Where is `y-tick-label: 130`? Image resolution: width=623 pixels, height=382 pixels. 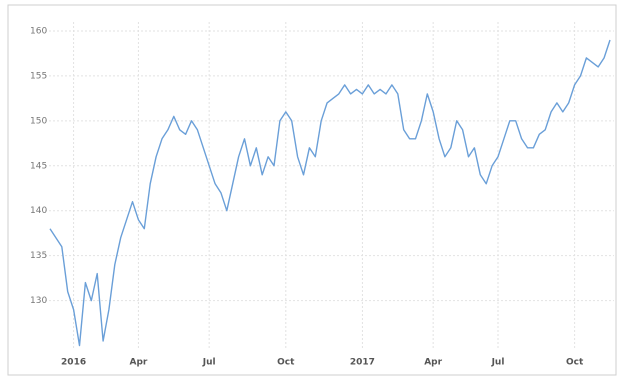 y-tick-label: 130 is located at coordinates (38, 301).